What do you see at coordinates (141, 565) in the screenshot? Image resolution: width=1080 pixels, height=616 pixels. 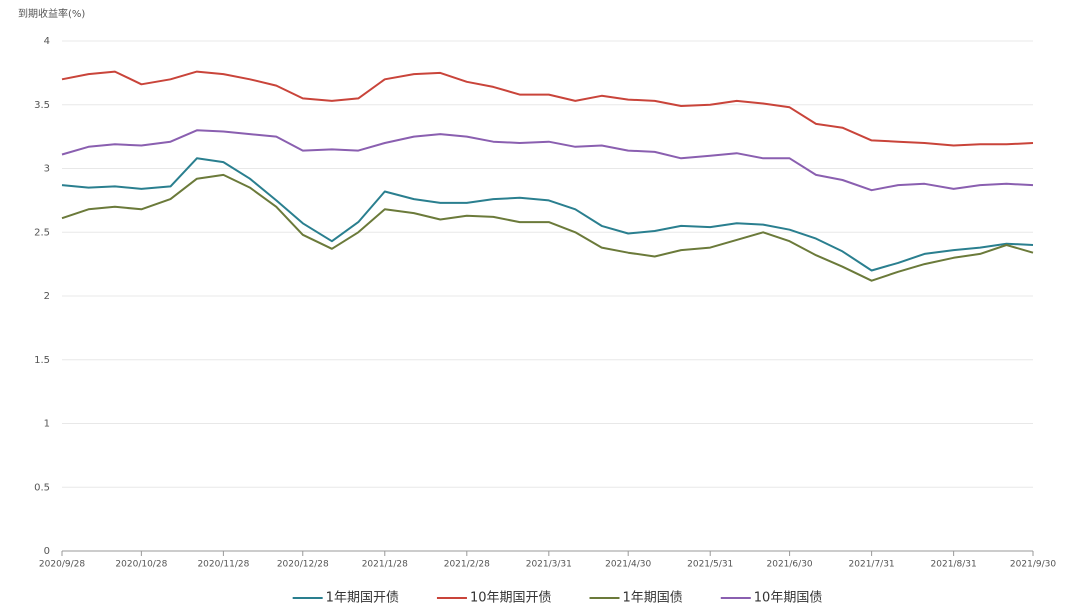 I see `x-tick-label: 2020/10/28` at bounding box center [141, 565].